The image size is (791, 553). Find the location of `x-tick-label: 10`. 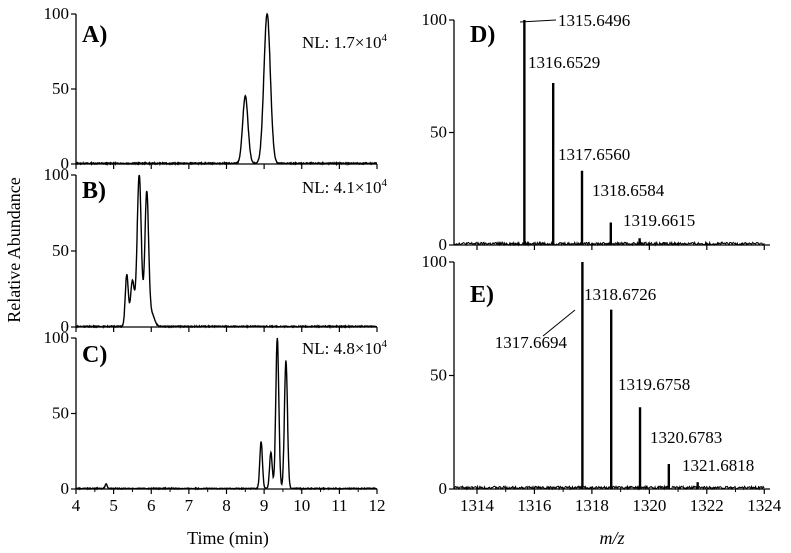

x-tick-label: 10 is located at coordinates (301, 505).